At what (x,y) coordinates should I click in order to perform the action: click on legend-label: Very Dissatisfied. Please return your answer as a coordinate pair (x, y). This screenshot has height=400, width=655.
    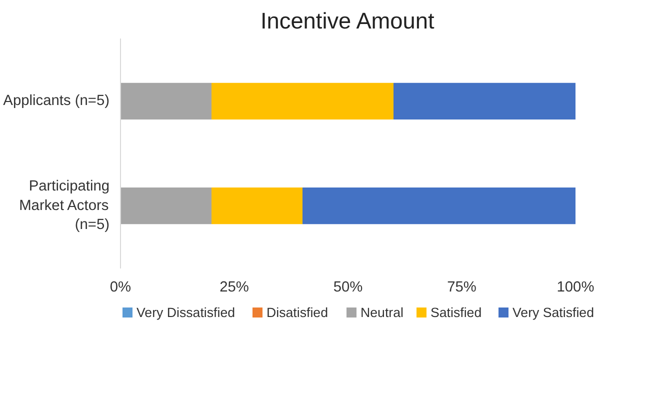
    Looking at the image, I should click on (186, 312).